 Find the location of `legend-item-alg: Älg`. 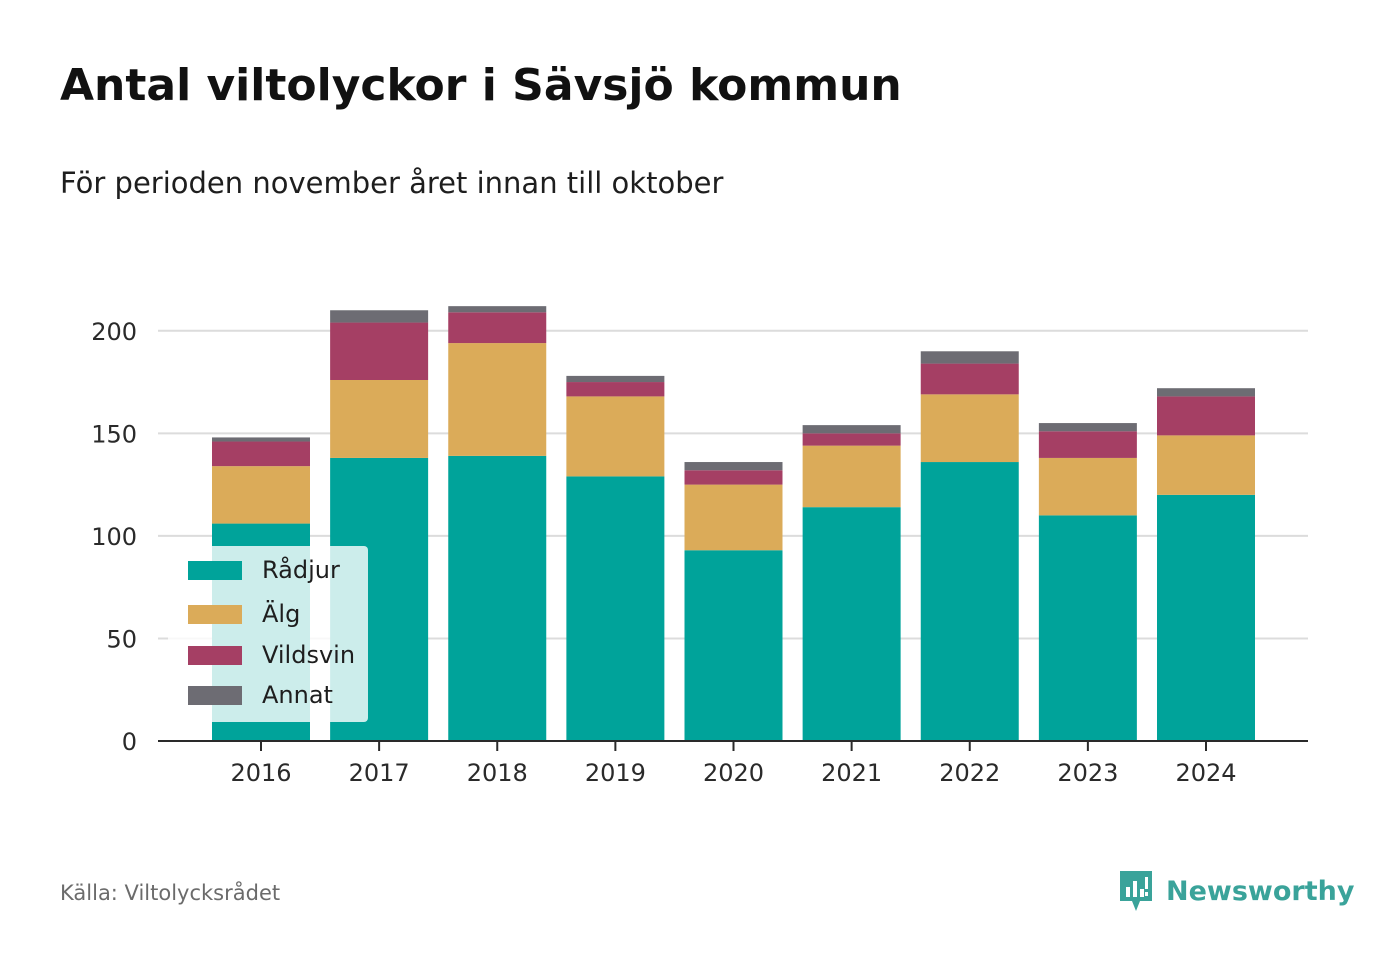

legend-item-alg: Älg is located at coordinates (244, 614).